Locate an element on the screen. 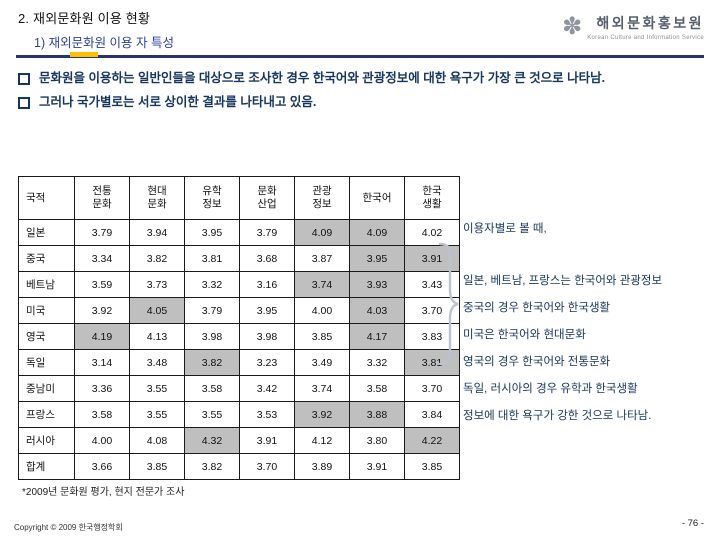 The image size is (720, 540). column-header: 국적 is located at coordinates (46, 198).